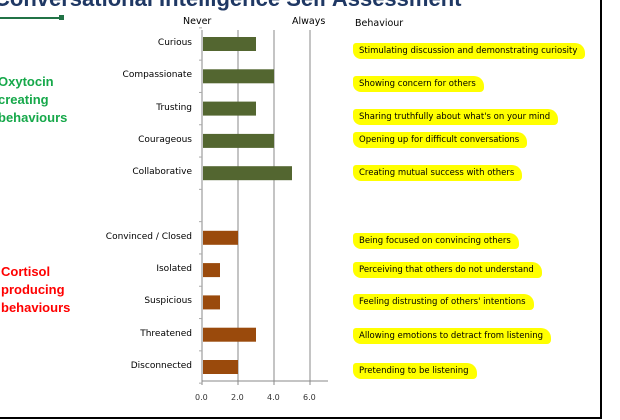 The height and width of the screenshot is (420, 620). What do you see at coordinates (436, 241) in the screenshot?
I see `behaviour-text: Being focused on convincing others` at bounding box center [436, 241].